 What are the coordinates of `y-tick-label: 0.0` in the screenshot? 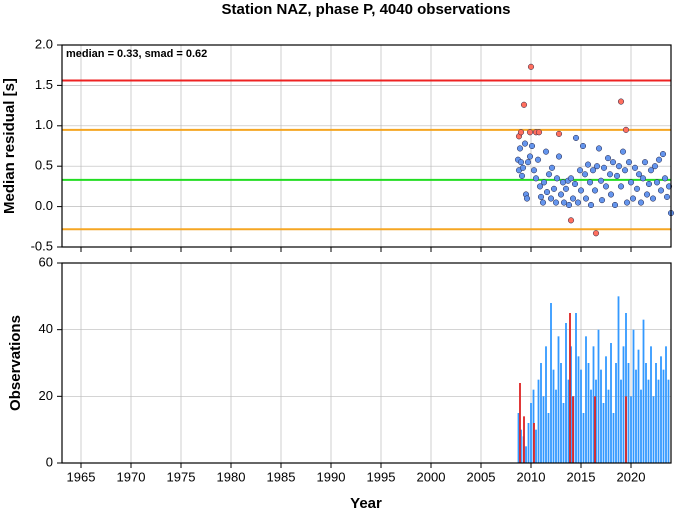 It's located at (44, 205).